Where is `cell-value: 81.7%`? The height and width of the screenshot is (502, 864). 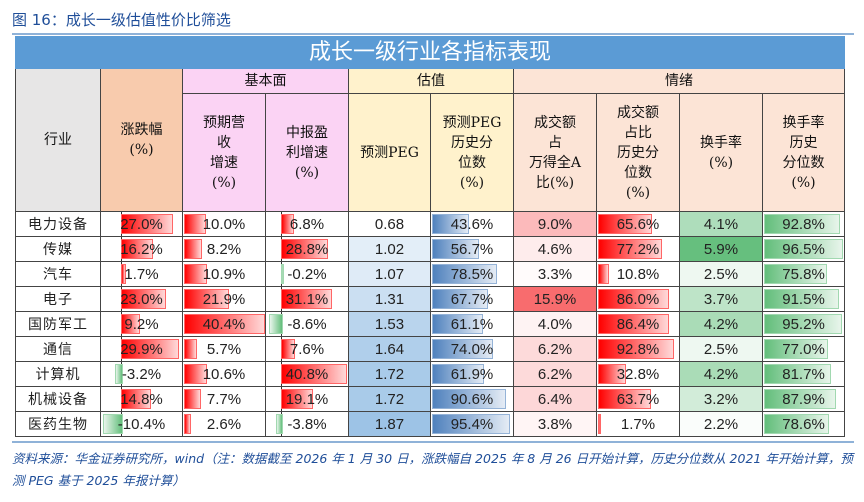
cell-value: 81.7% is located at coordinates (803, 374).